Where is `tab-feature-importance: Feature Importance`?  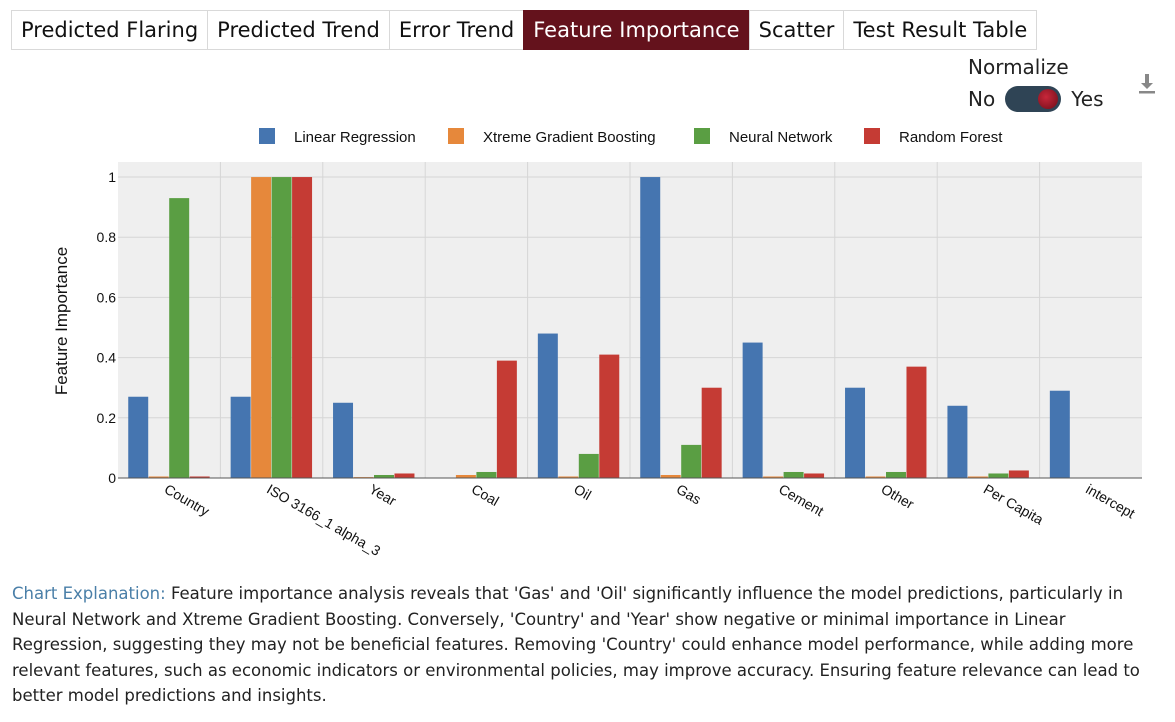 tab-feature-importance: Feature Importance is located at coordinates (636, 30).